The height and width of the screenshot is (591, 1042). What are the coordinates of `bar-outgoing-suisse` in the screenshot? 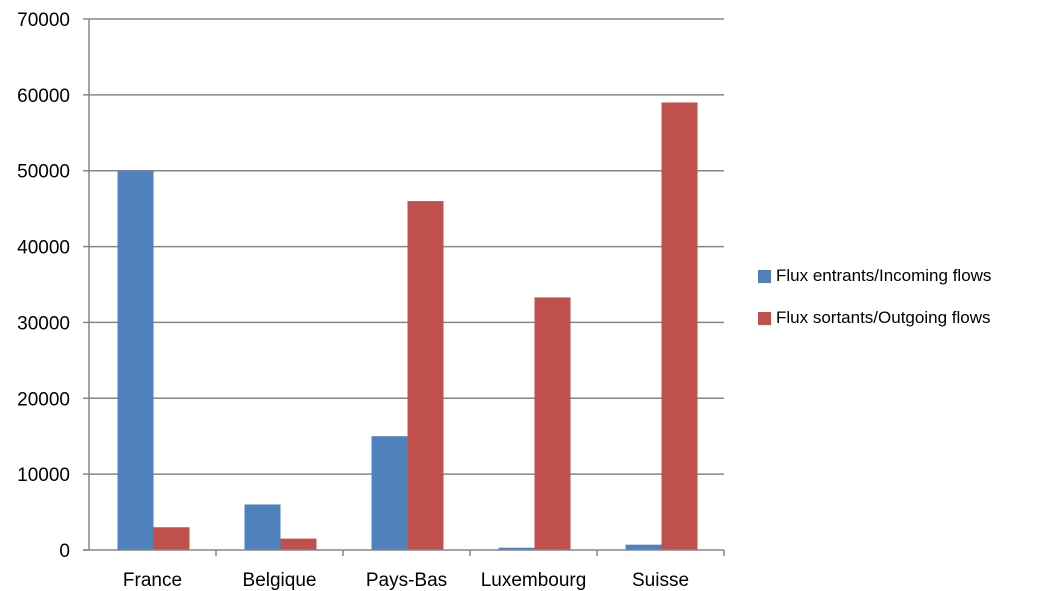 It's located at (679, 326).